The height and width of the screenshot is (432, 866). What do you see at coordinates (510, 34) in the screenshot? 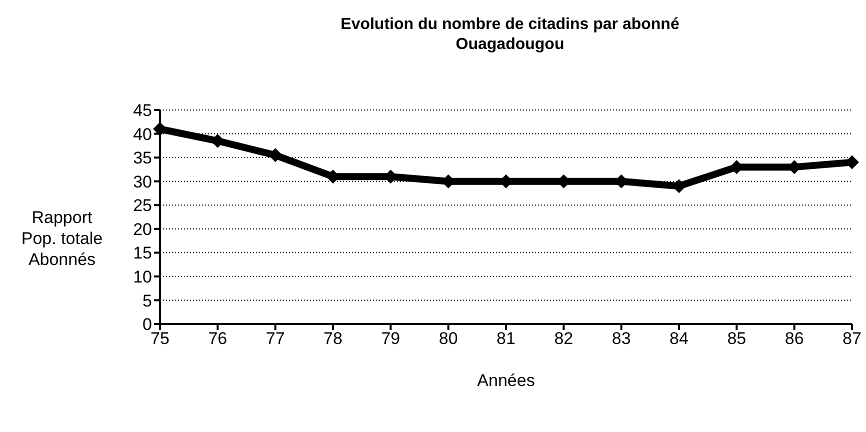
I see `chart-title: Evolution du nombre de citadins par abonné Ouagadougou` at bounding box center [510, 34].